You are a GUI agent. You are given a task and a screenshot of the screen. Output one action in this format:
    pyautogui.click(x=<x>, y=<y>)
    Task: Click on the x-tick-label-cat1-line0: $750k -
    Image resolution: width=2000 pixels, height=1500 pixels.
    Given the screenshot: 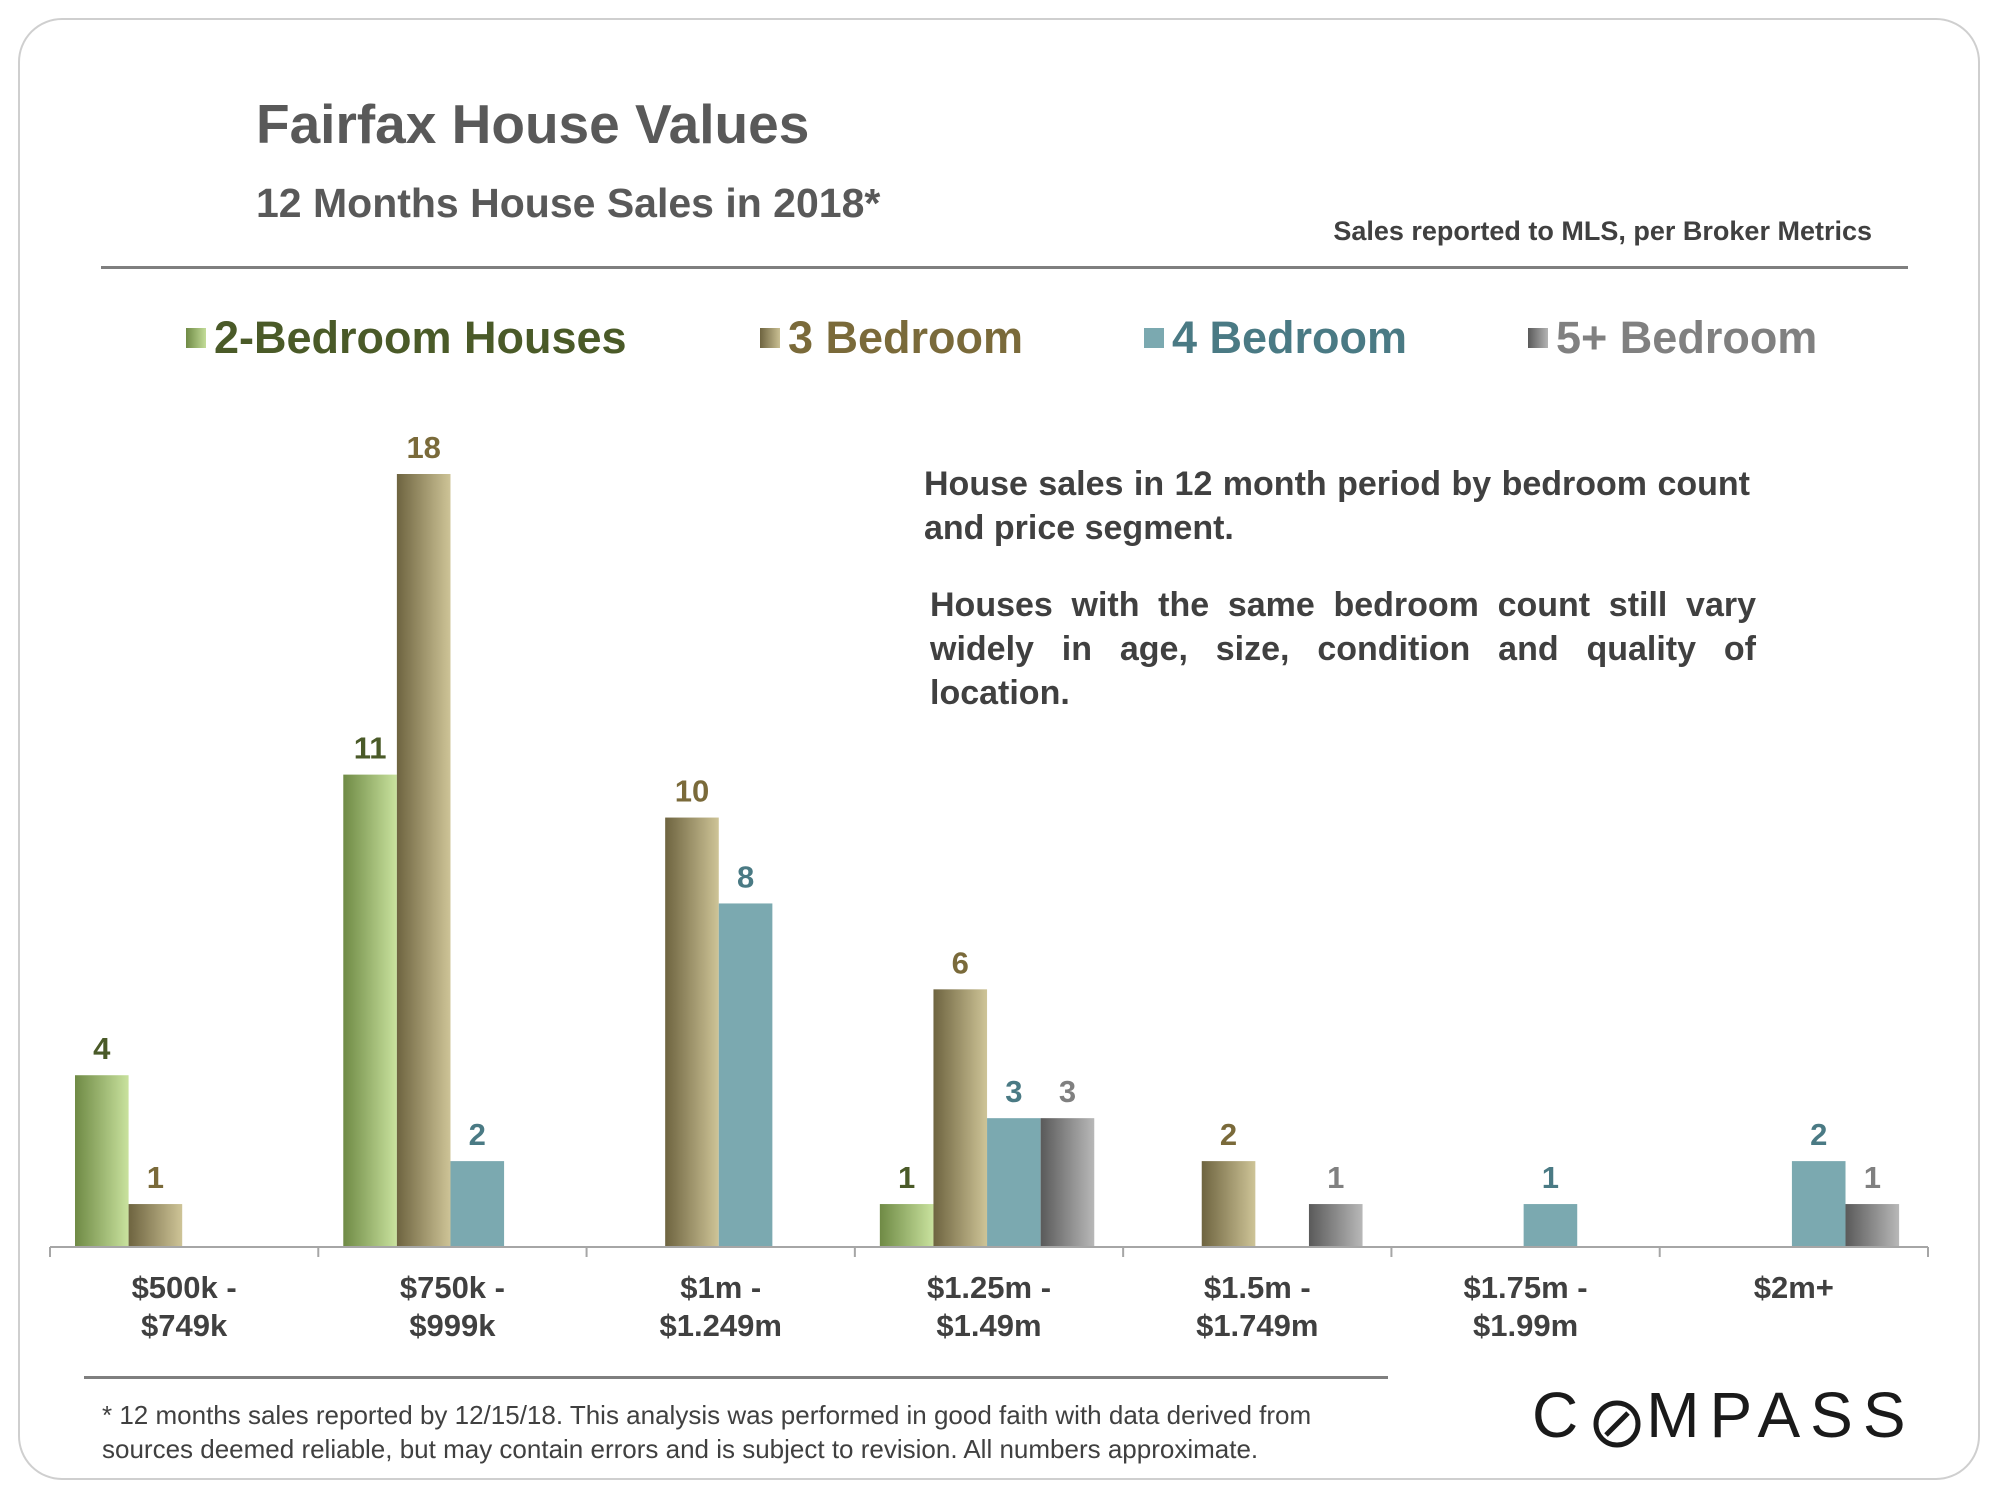 What is the action you would take?
    pyautogui.click(x=452, y=1287)
    